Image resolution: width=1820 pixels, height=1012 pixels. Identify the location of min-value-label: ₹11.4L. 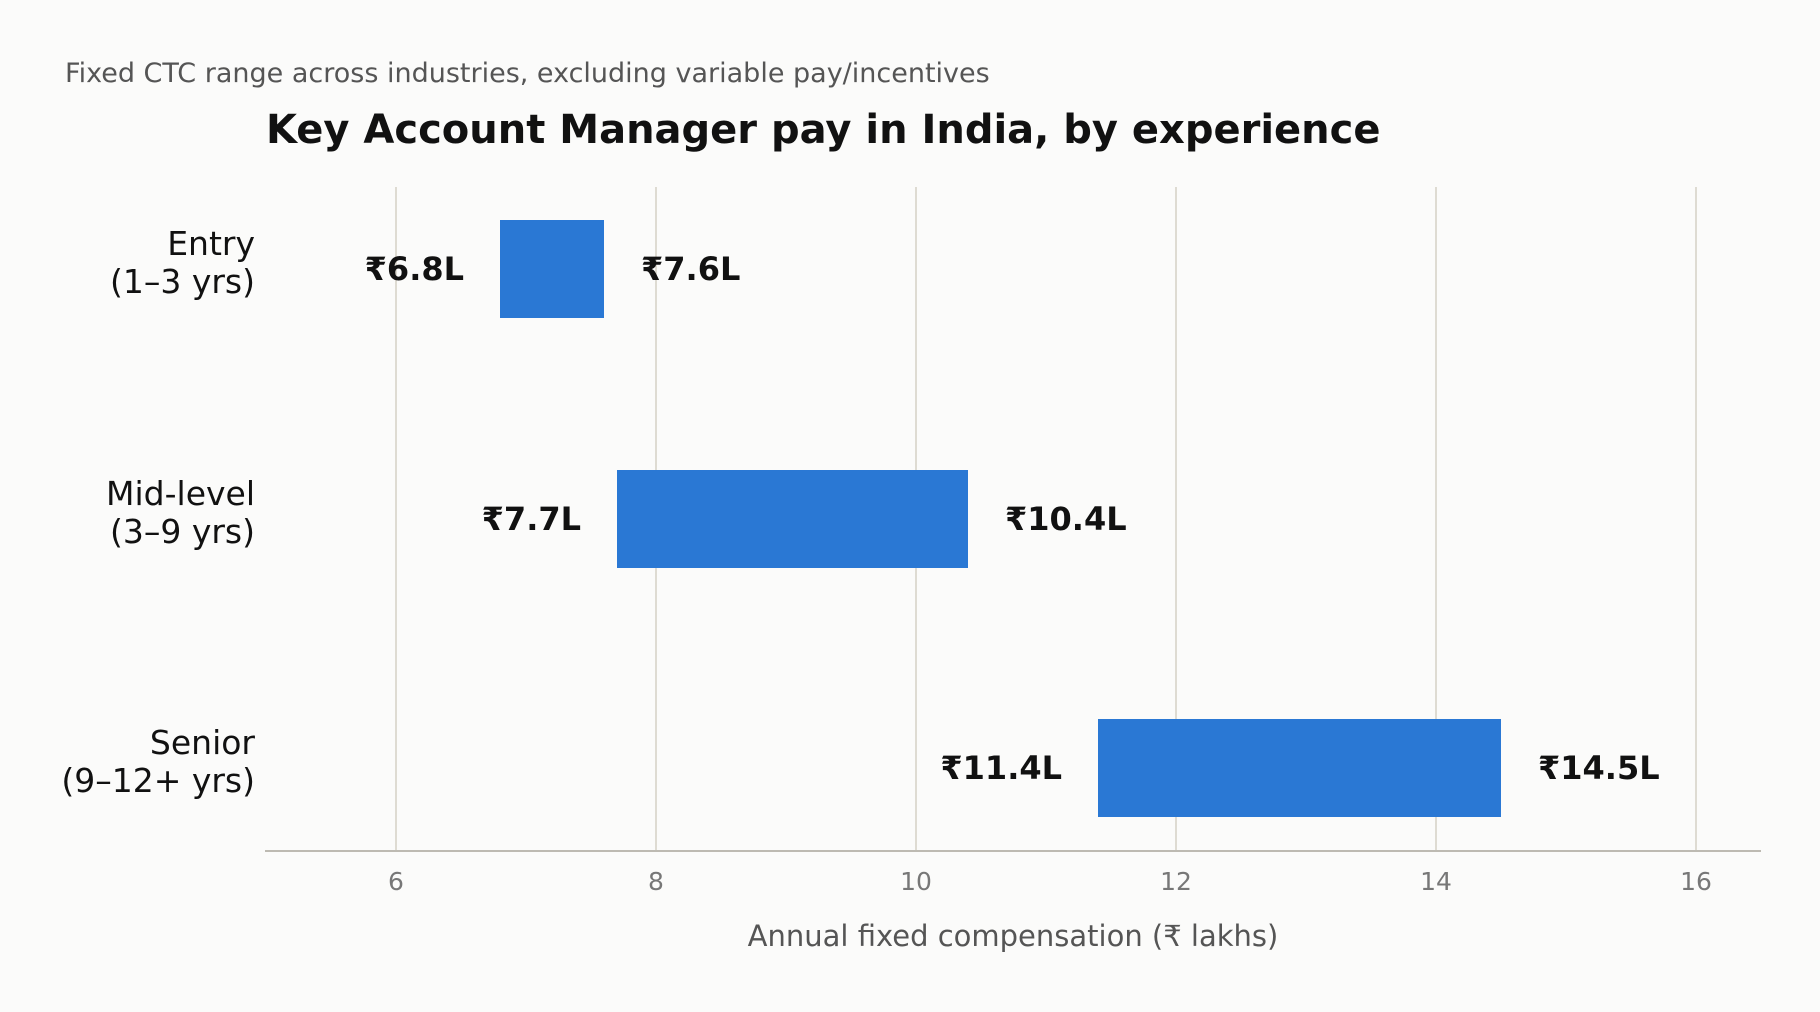
(1001, 768).